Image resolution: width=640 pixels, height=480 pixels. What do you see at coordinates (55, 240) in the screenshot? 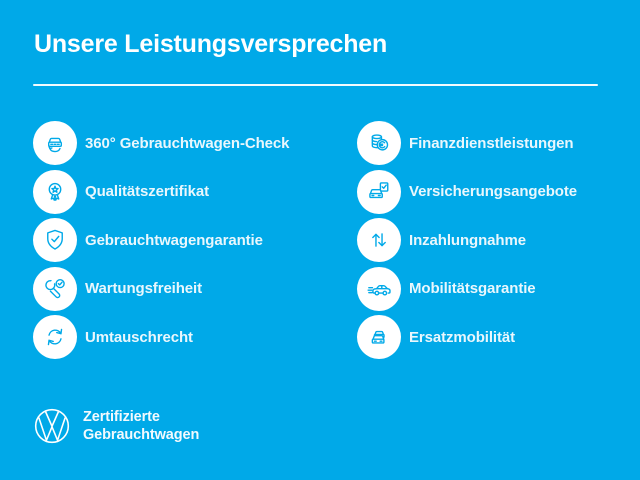
I see `shield-check-icon` at bounding box center [55, 240].